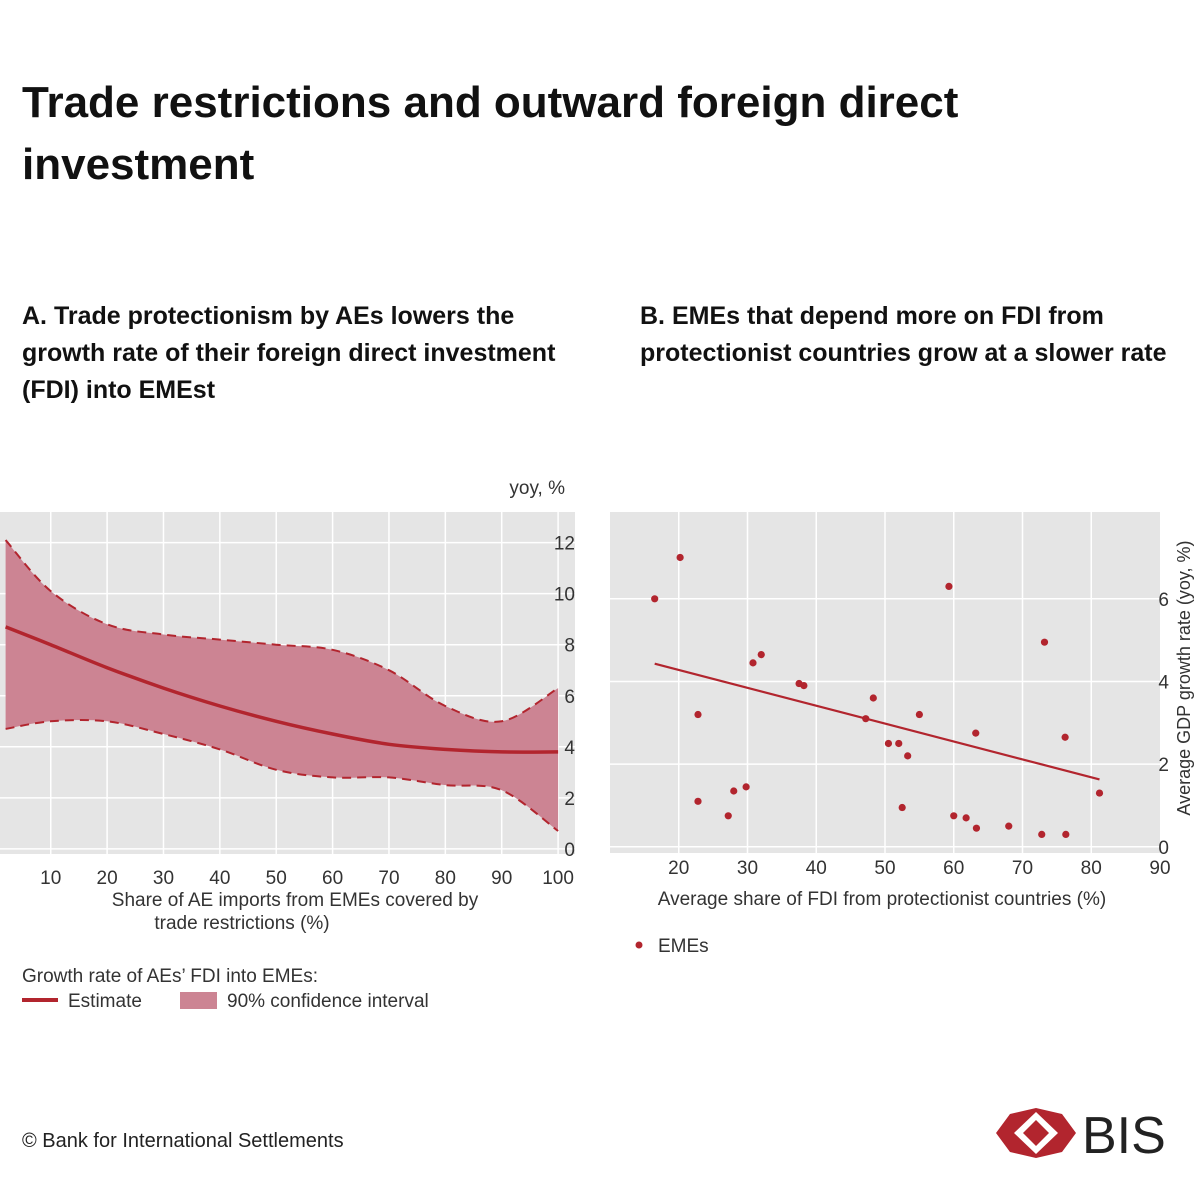 The image size is (1200, 1200). Describe the element at coordinates (564, 595) in the screenshot. I see `panel-a-y-tick-label: 10` at that location.